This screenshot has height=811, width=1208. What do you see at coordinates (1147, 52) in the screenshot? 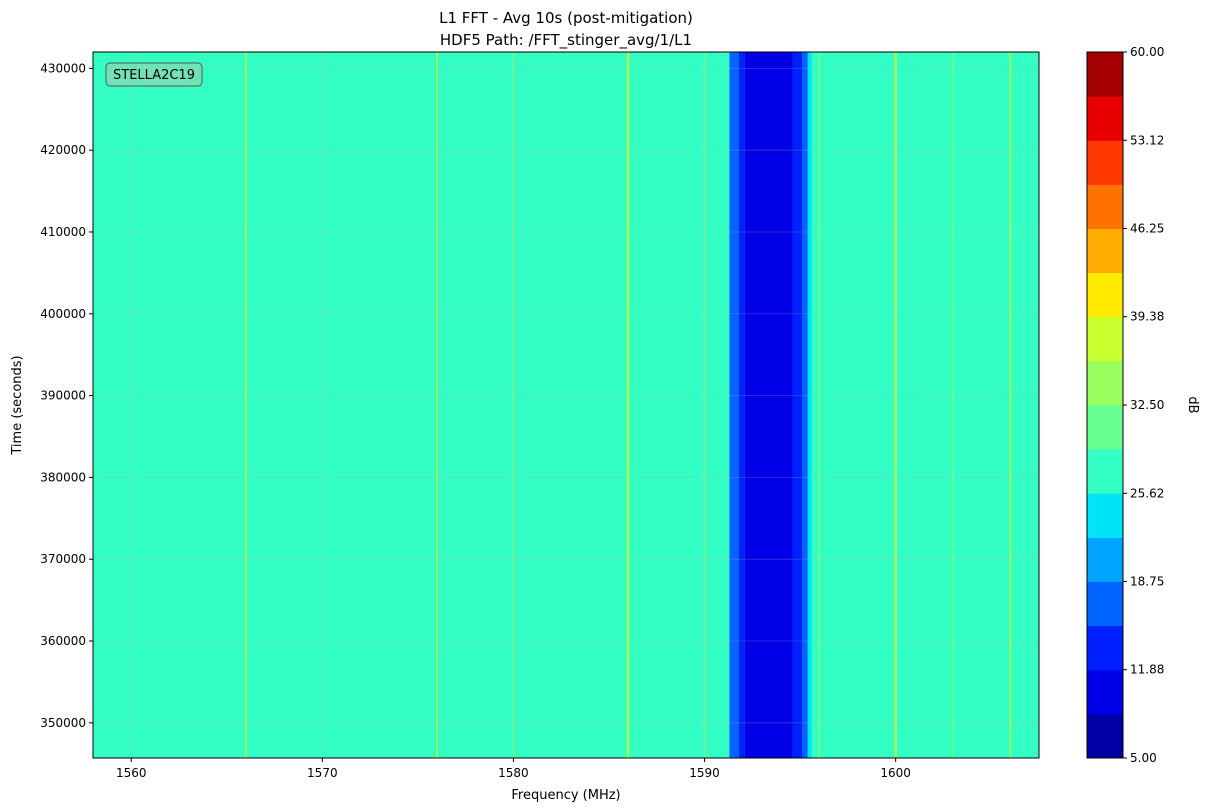
I see `colorbar-tick-label: 60.00` at bounding box center [1147, 52].